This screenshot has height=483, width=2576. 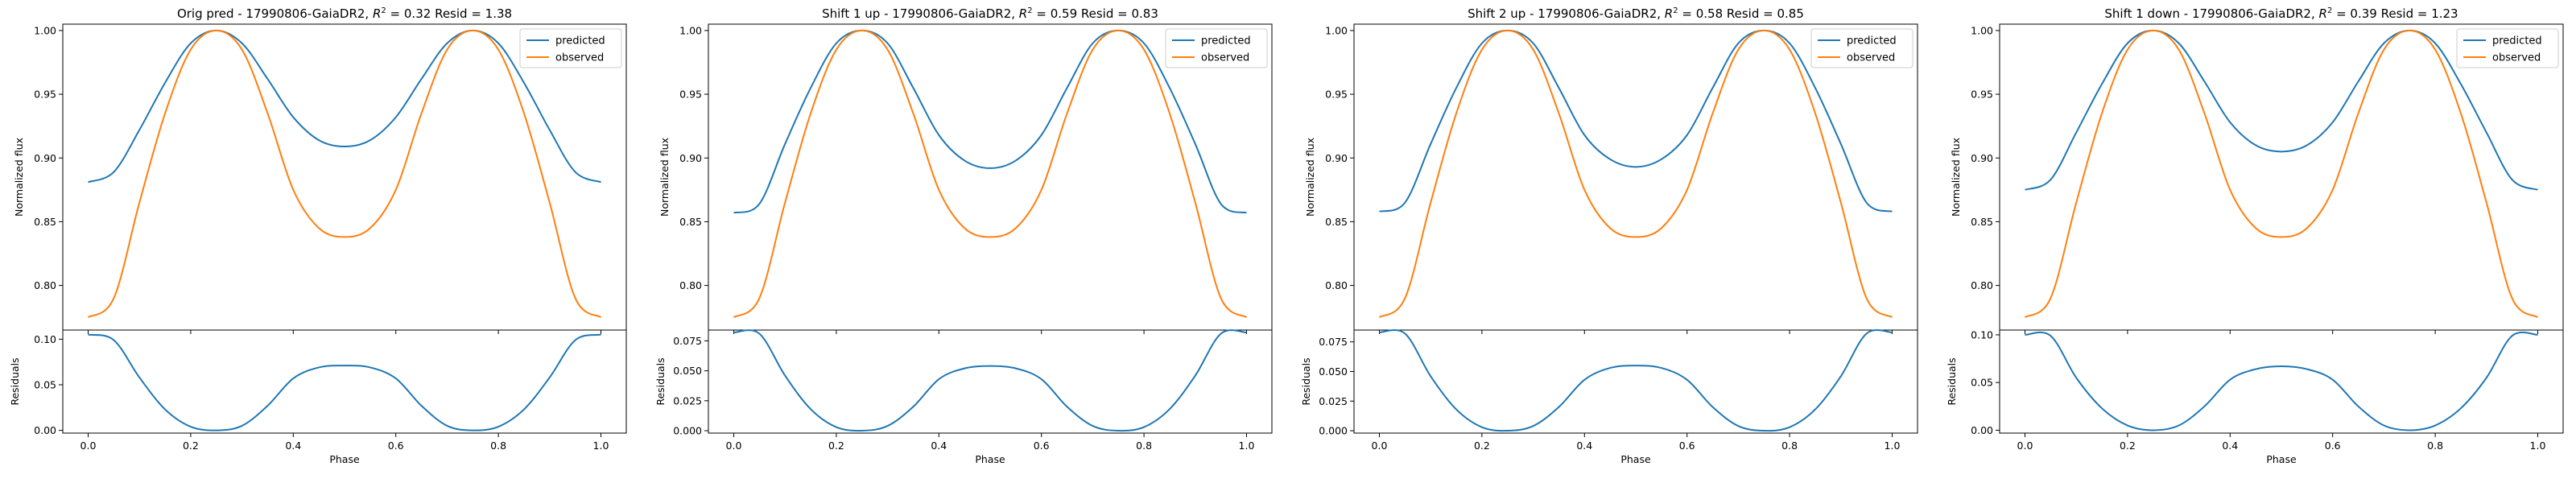 I want to click on title-prefix: Shift 1 up - 17990806-GaiaDR2,, so click(x=920, y=13).